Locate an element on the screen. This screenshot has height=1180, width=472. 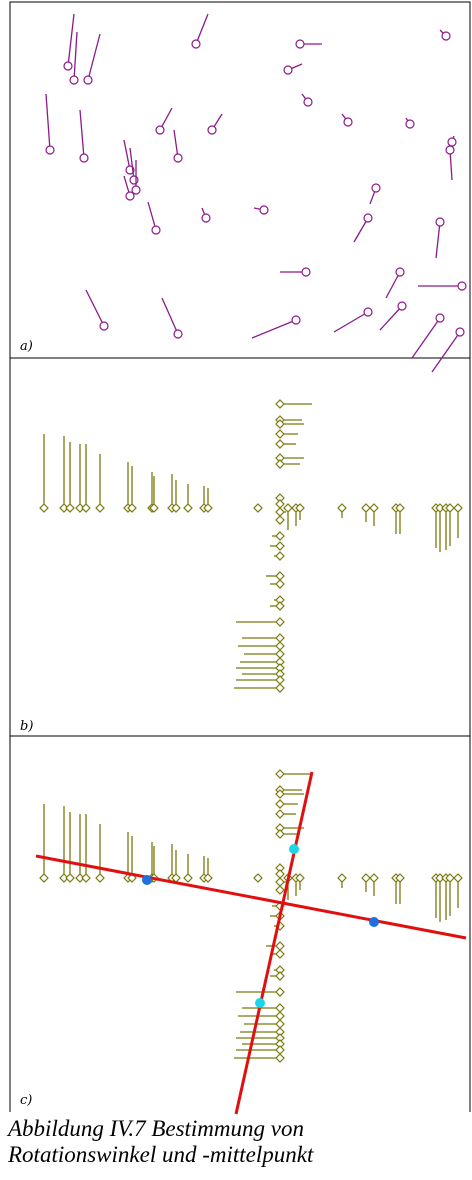
caption-line-2: Rotationswinkel und -mittelpunkt is located at coordinates (161, 1154).